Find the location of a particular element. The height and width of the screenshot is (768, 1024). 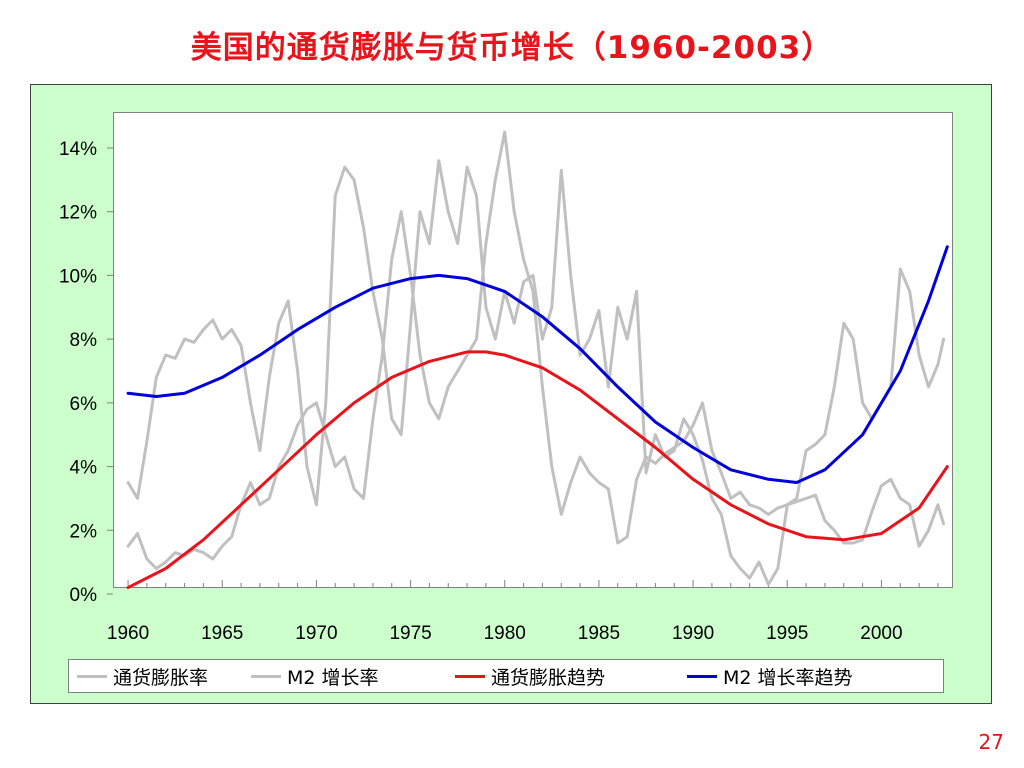

y-tick-label: 8% is located at coordinates (84, 340).